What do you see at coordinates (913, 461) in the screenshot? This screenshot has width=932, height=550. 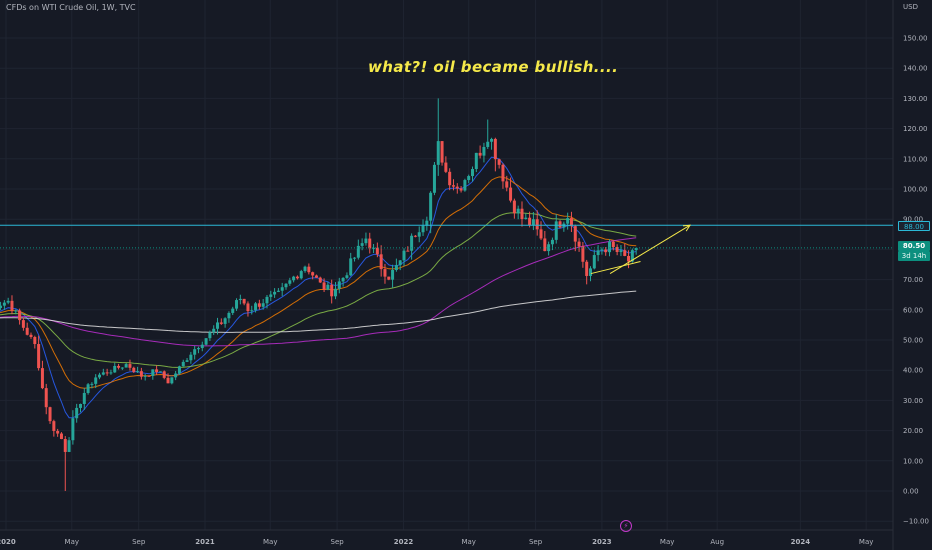 I see `y-tick-label: 10.00` at bounding box center [913, 461].